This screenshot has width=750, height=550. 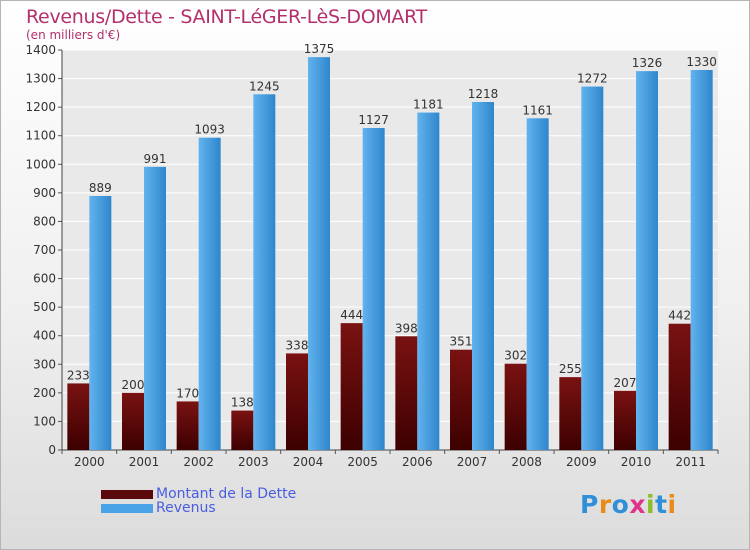 What do you see at coordinates (52, 450) in the screenshot?
I see `y-tick-label: 0` at bounding box center [52, 450].